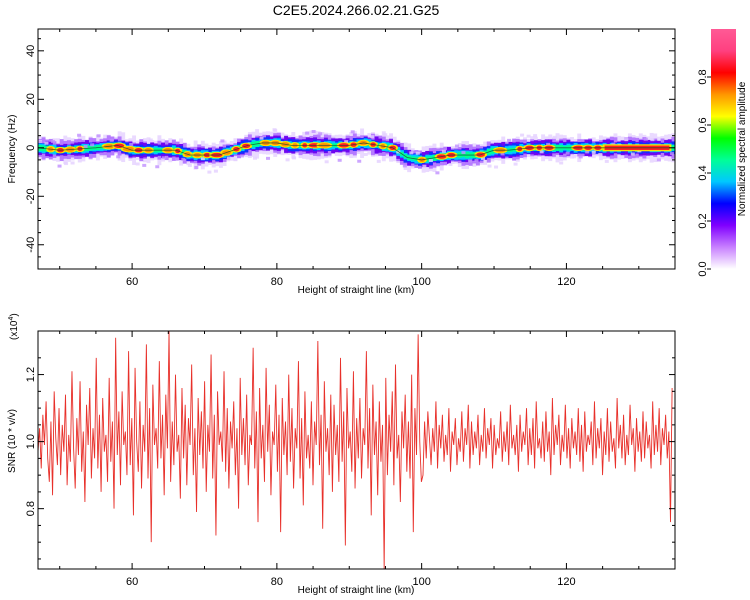 Image resolution: width=750 pixels, height=600 pixels. I want to click on snr-scale-label: (x104), so click(14, 326).